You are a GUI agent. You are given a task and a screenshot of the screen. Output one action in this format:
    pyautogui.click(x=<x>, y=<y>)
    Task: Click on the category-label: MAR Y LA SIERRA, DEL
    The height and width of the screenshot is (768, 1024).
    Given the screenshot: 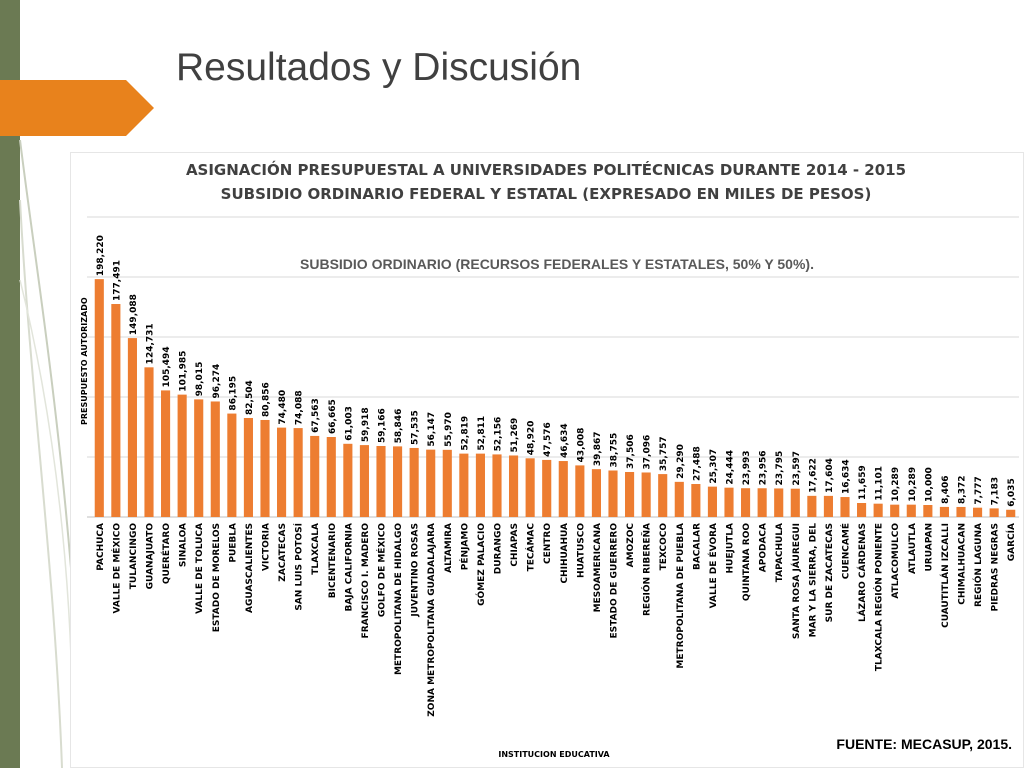 What is the action you would take?
    pyautogui.click(x=813, y=580)
    